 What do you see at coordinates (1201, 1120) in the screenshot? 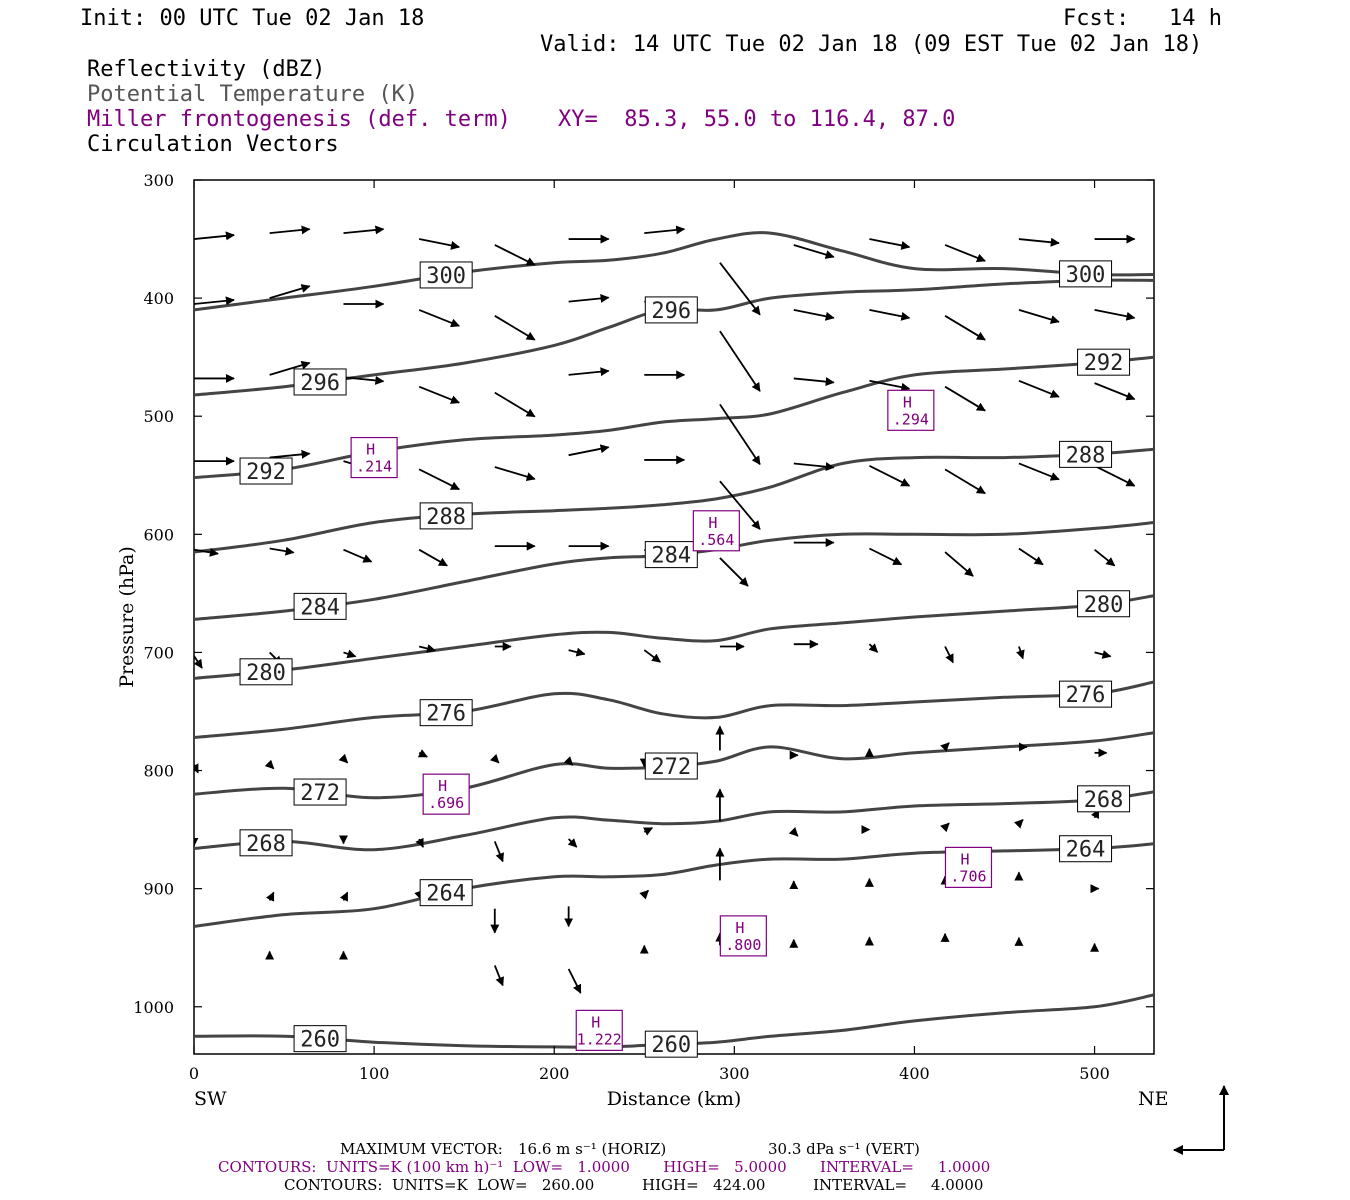
I see `reference-vector-icon` at bounding box center [1201, 1120].